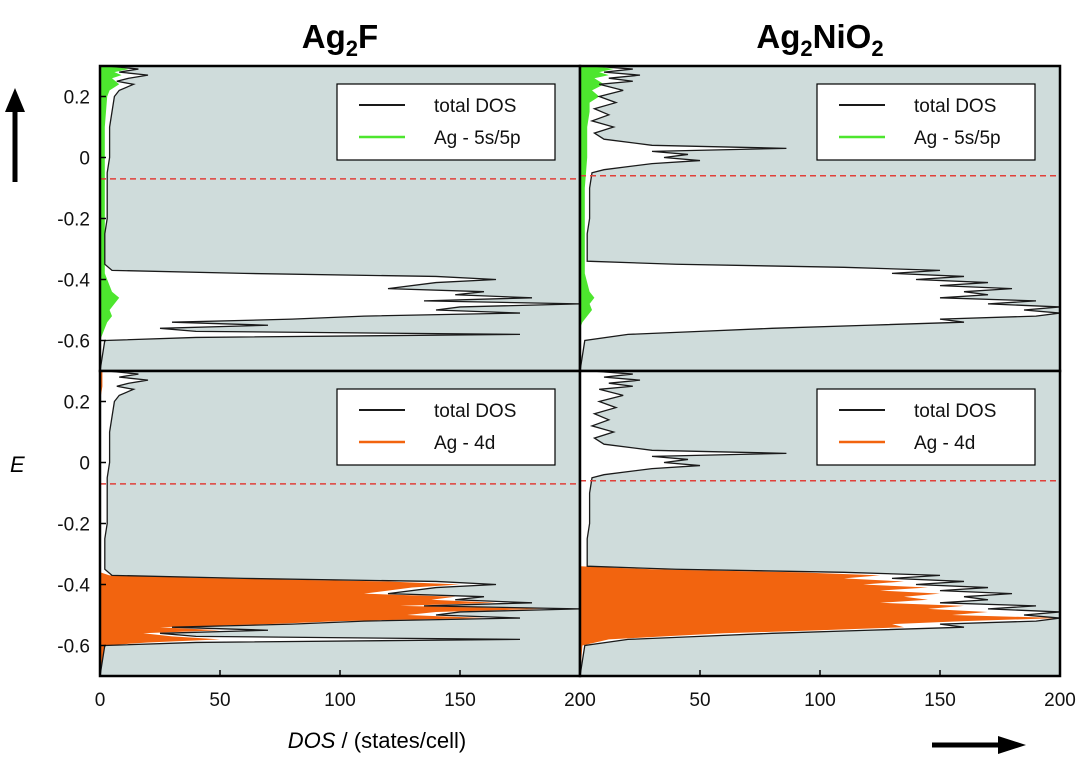  I want to click on energy-arrow-icon, so click(15, 135).